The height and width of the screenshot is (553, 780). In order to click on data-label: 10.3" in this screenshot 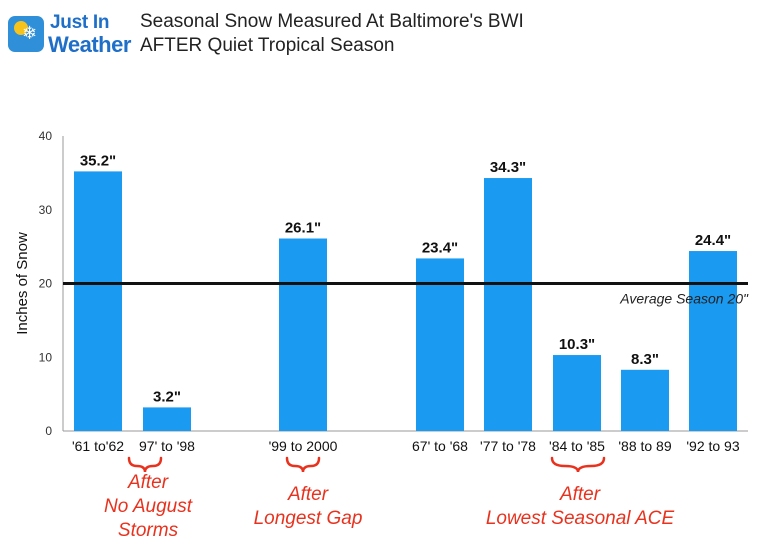, I will do `click(577, 344)`.